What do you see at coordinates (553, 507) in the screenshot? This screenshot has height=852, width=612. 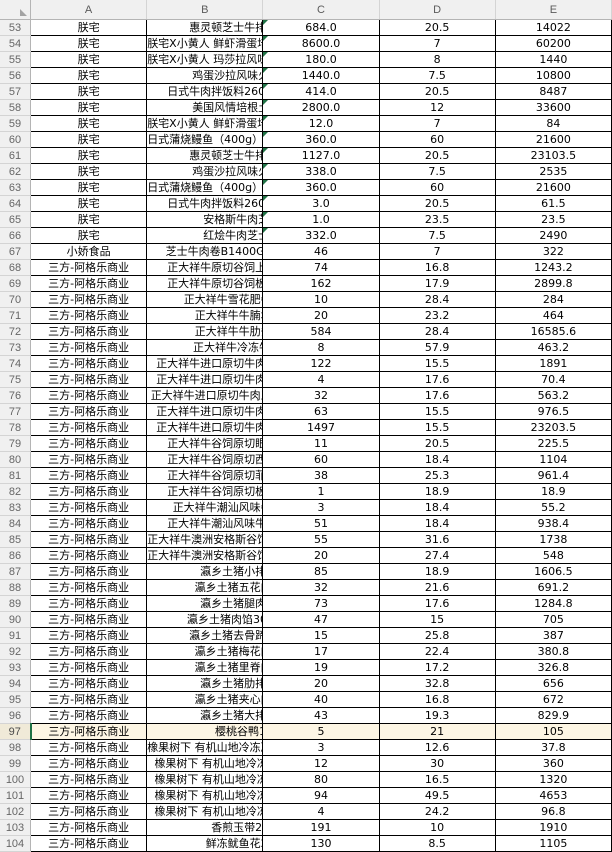 I see `cell-e-83: 55.2` at bounding box center [553, 507].